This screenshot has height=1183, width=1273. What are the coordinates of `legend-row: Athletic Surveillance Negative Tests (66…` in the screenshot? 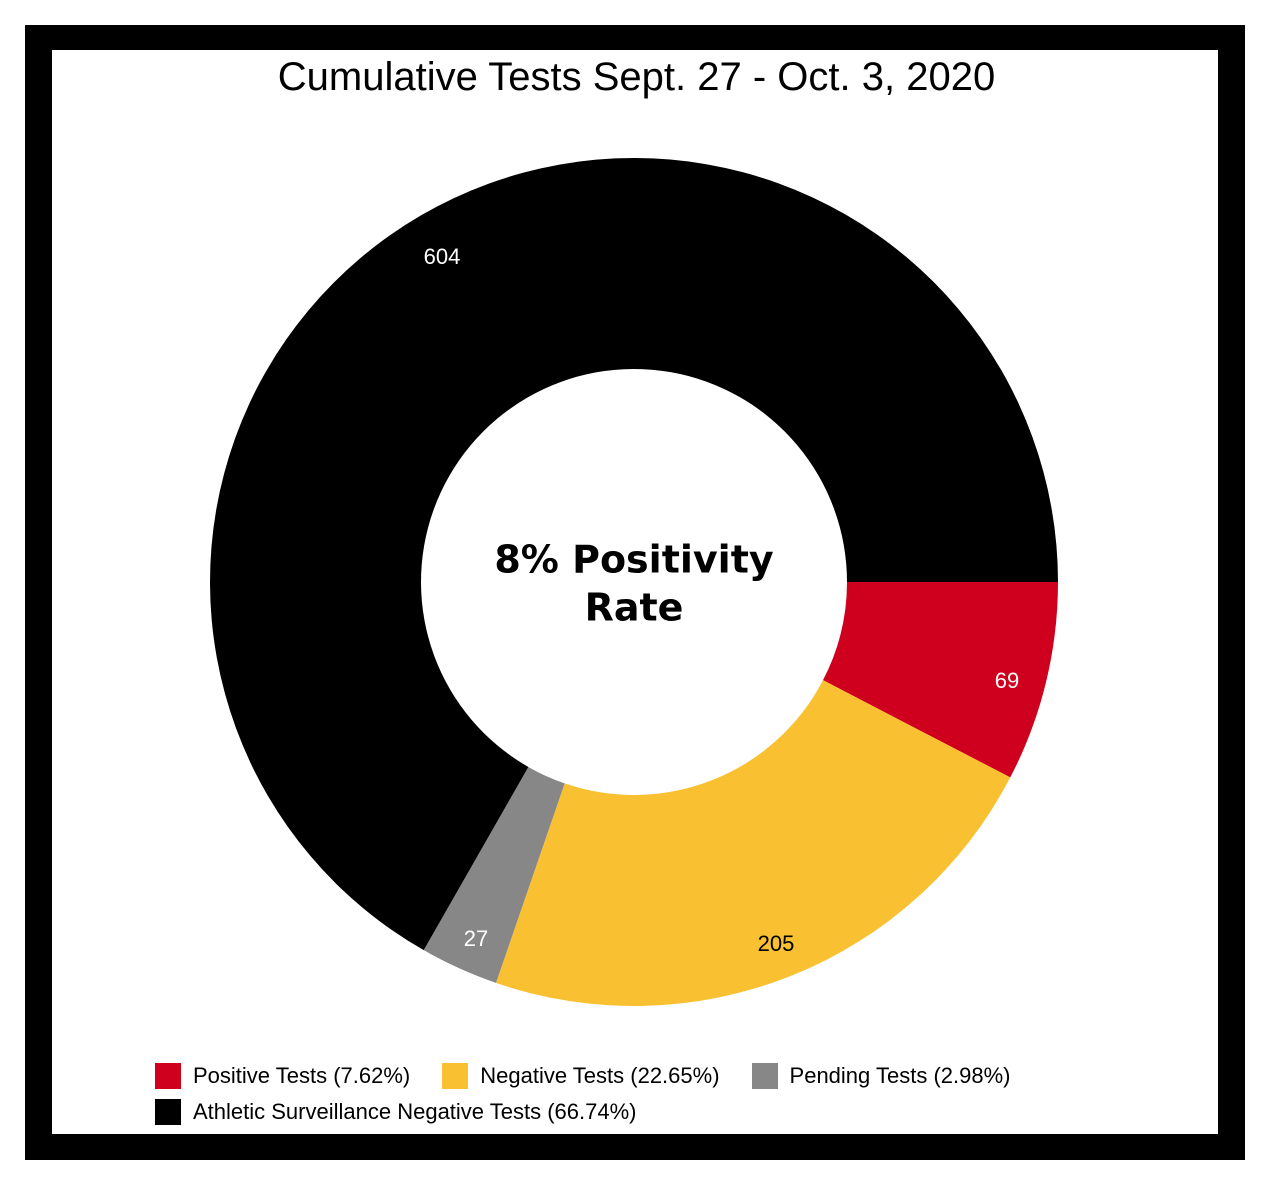 It's located at (655, 1112).